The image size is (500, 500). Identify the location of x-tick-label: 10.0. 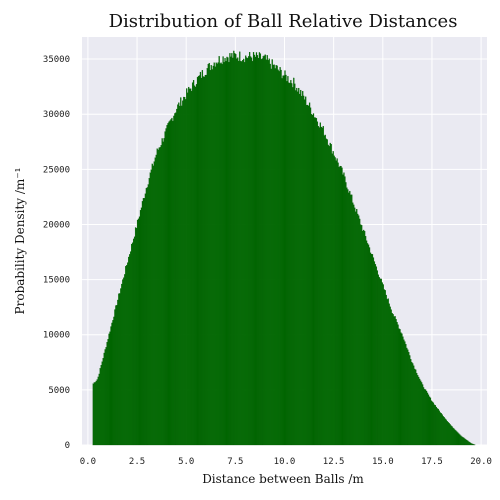
(285, 462).